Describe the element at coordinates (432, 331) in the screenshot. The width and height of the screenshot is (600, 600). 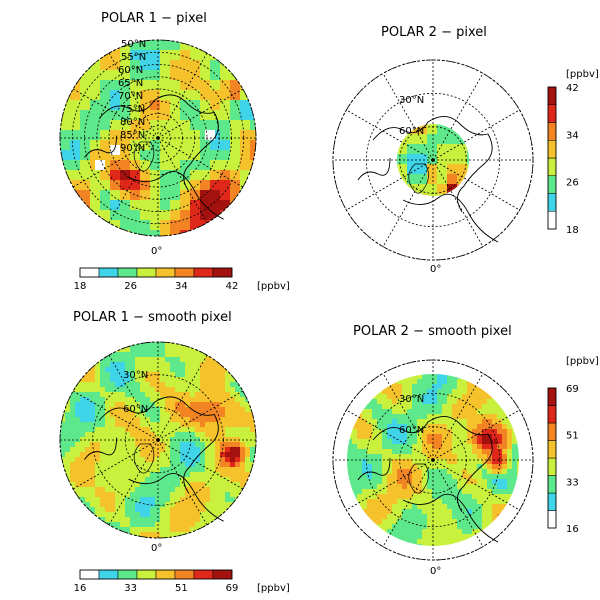
I see `panel-title-polar2-smooth: POLAR 2 − smooth pixel` at that location.